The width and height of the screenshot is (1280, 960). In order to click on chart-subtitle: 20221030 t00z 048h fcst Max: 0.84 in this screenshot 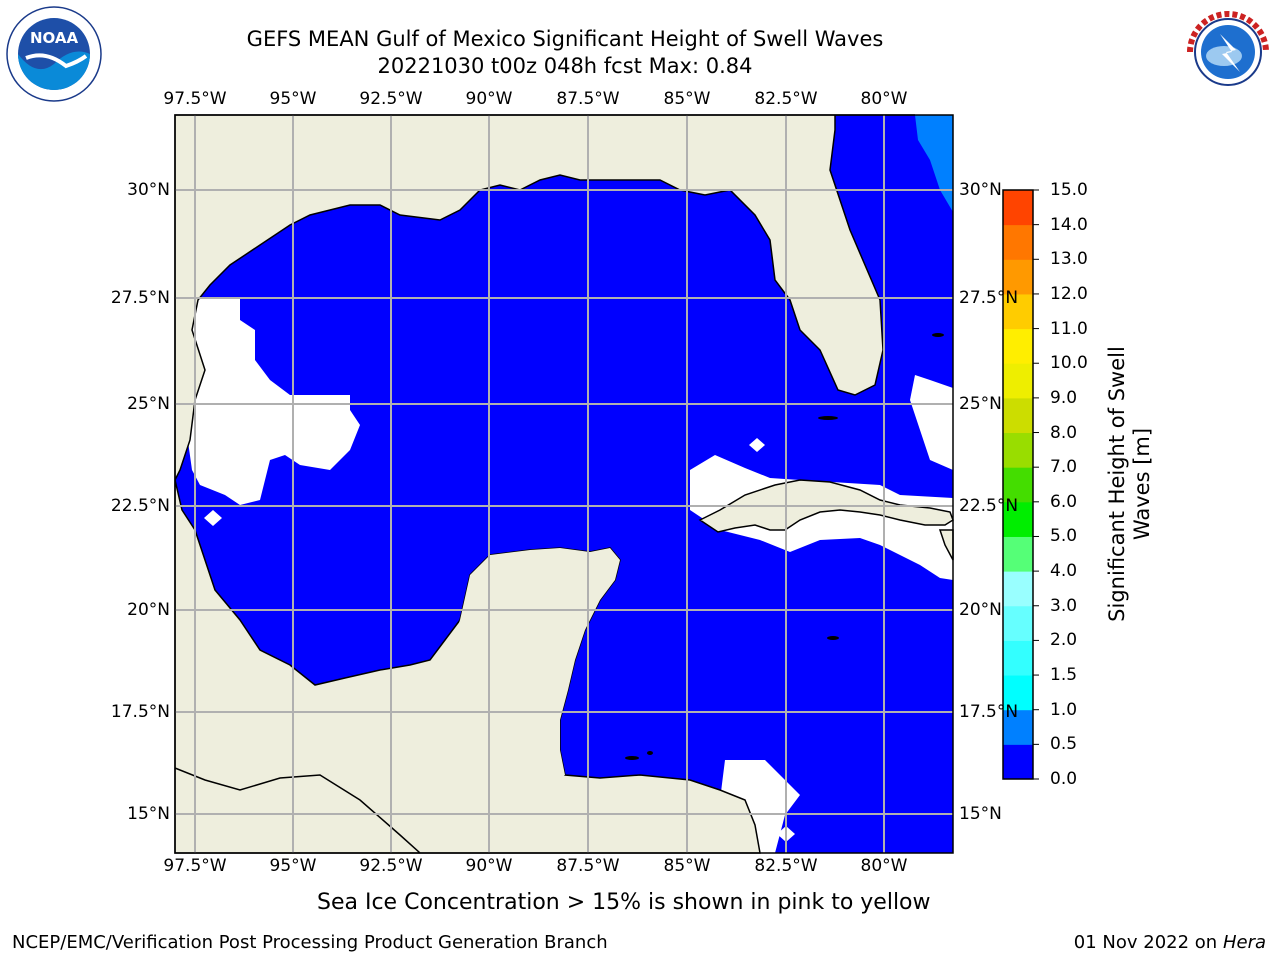, I will do `click(565, 66)`.